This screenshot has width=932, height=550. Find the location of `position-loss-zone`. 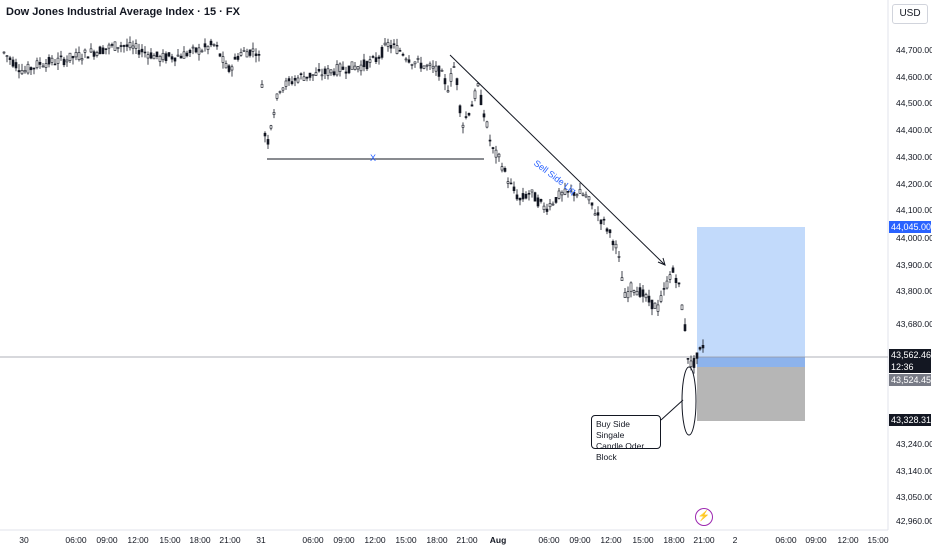

position-loss-zone is located at coordinates (751, 394).